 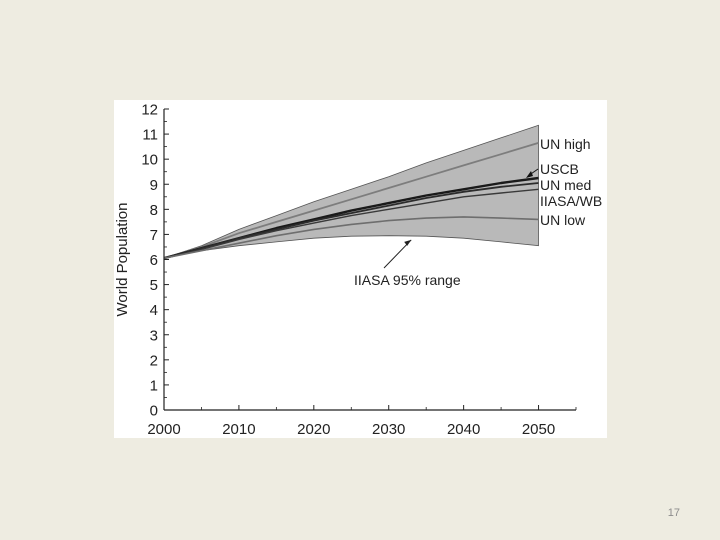 I want to click on series-line-iiasa-wb, so click(x=351, y=223).